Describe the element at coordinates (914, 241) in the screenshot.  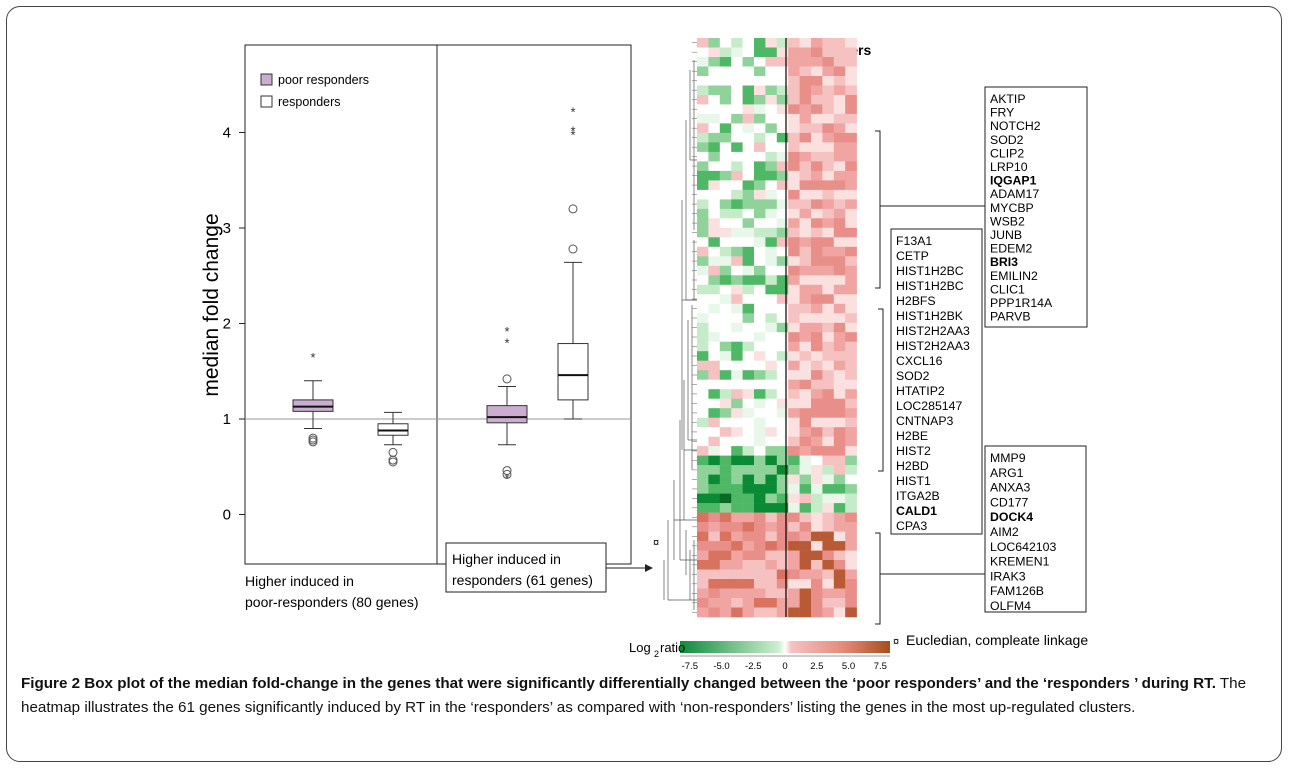
I see `gene-label: F13A1` at that location.